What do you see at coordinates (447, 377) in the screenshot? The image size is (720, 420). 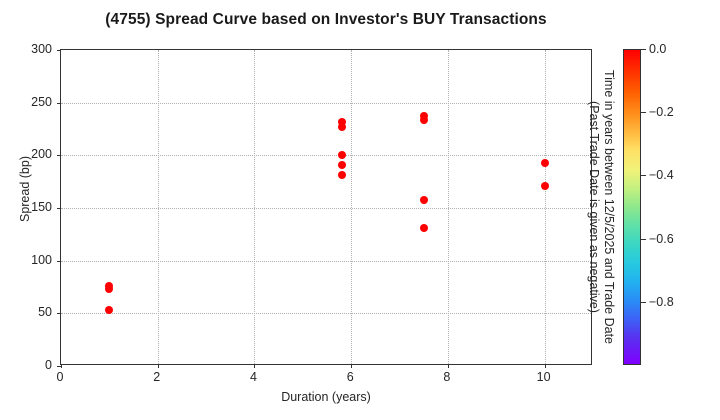 I see `x-tick-label: 8` at bounding box center [447, 377].